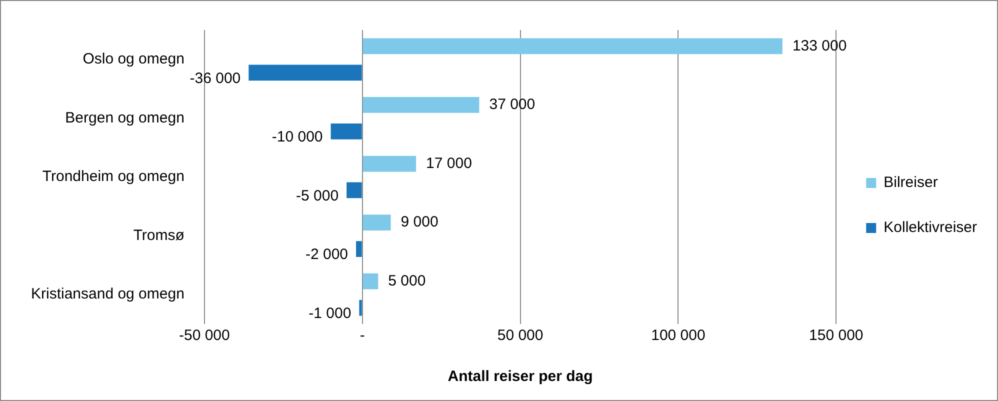 The height and width of the screenshot is (401, 998). Describe the element at coordinates (419, 222) in the screenshot. I see `data-label: 9 000` at that location.